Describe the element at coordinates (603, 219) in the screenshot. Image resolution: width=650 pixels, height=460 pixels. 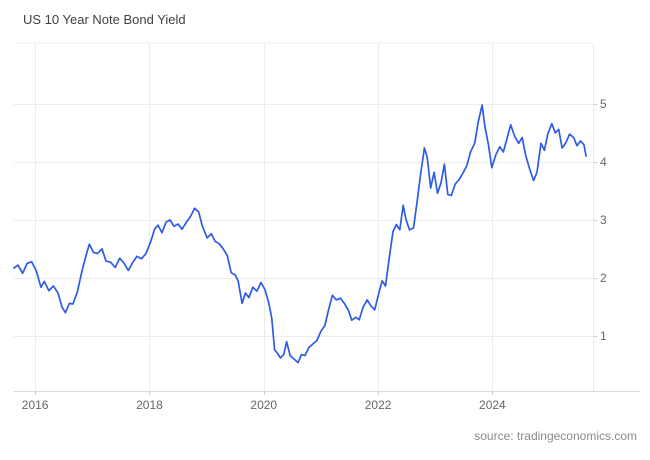
I see `y-axis-tick-label: 3` at that location.